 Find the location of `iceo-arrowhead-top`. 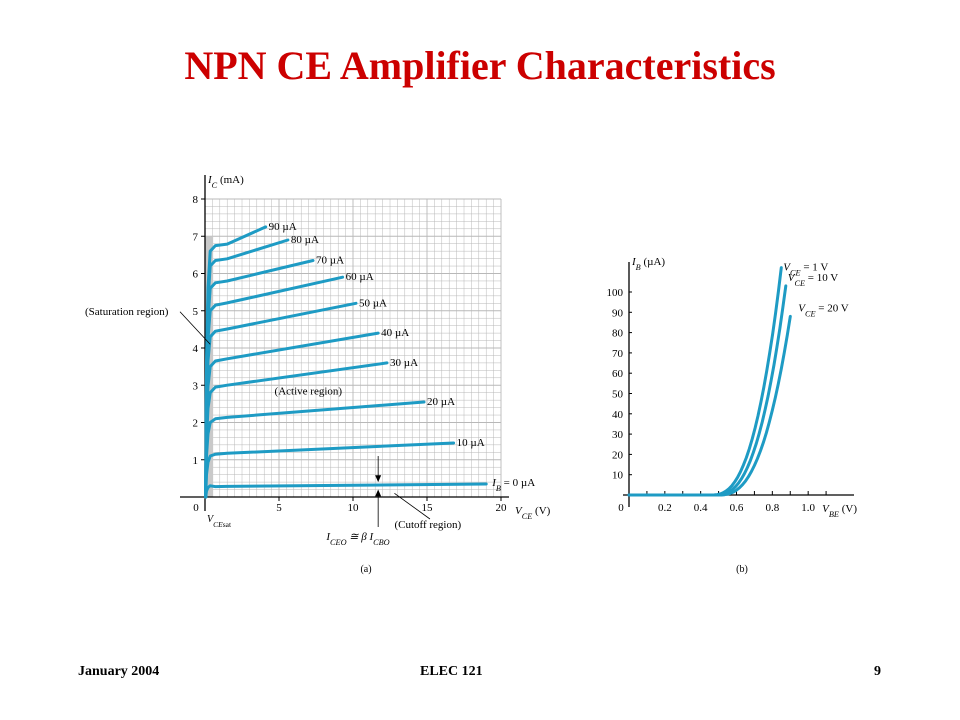

iceo-arrowhead-top is located at coordinates (378, 479).